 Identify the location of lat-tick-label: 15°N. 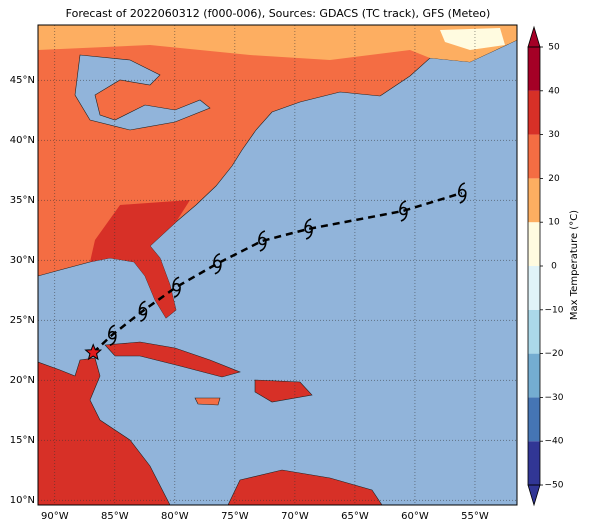
(22, 440).